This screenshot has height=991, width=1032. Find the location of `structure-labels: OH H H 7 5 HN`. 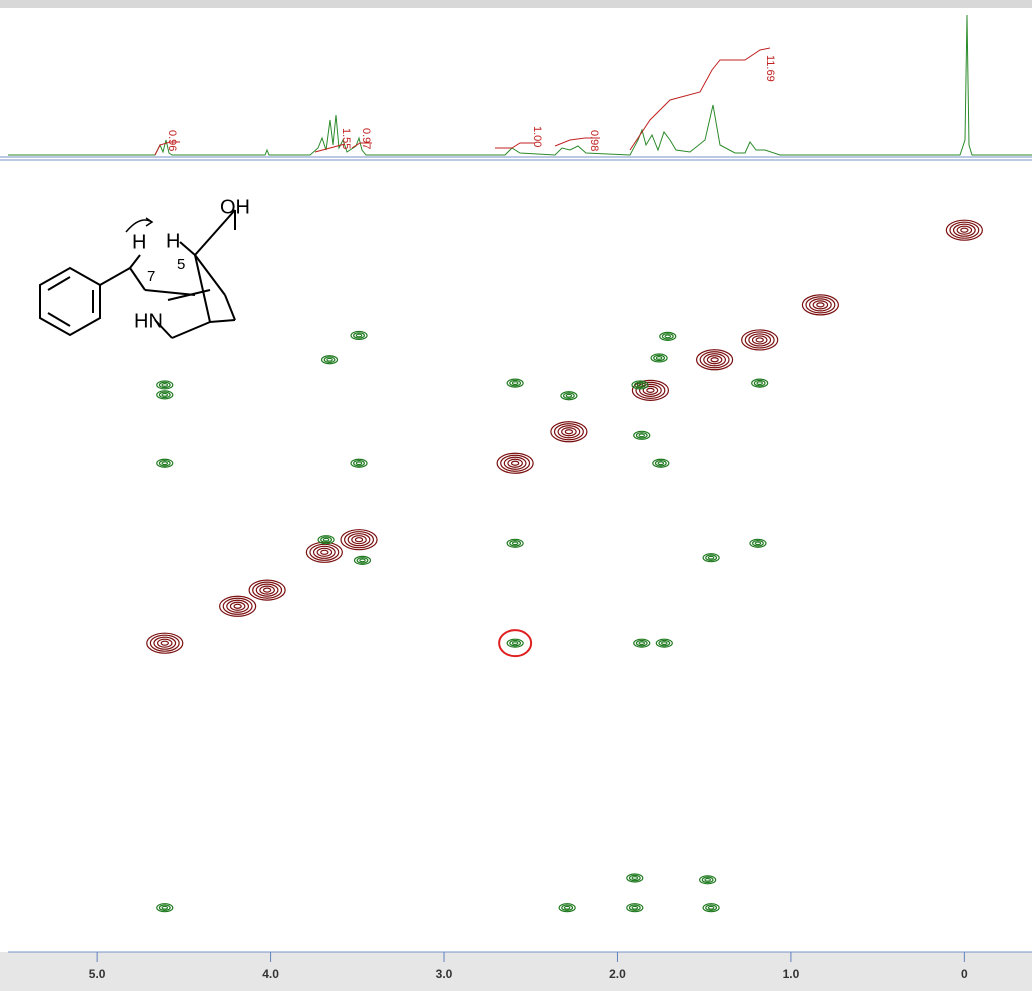

structure-labels: OH H H 7 5 HN is located at coordinates (191, 264).